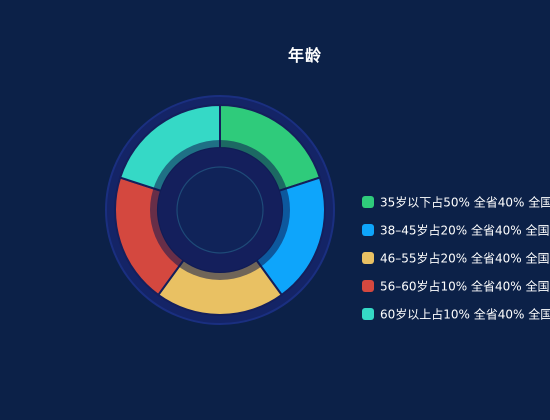 This screenshot has width=550, height=420. I want to click on legend-label: 56–60岁占10% 全省40% 全国50%, so click(465, 286).